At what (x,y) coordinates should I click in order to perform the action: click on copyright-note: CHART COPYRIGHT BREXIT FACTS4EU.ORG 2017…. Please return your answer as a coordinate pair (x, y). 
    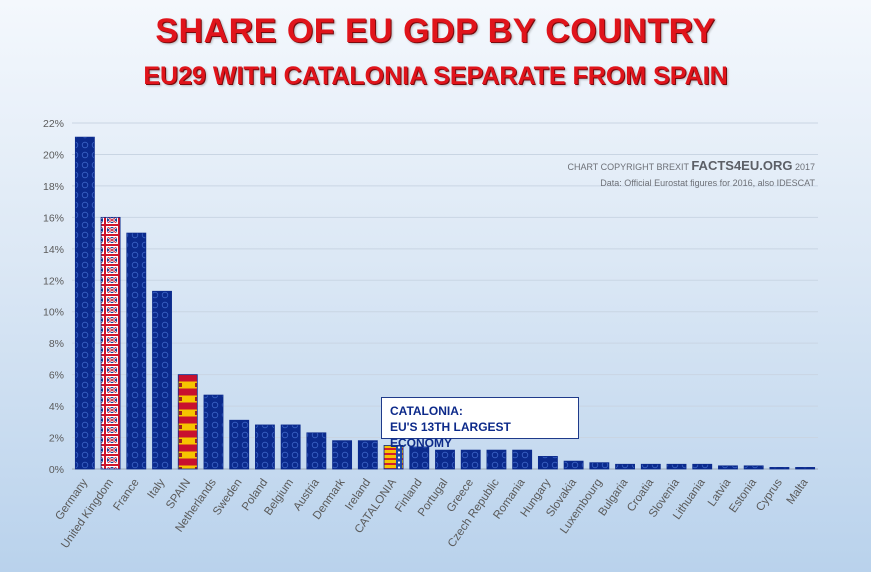
    Looking at the image, I should click on (691, 174).